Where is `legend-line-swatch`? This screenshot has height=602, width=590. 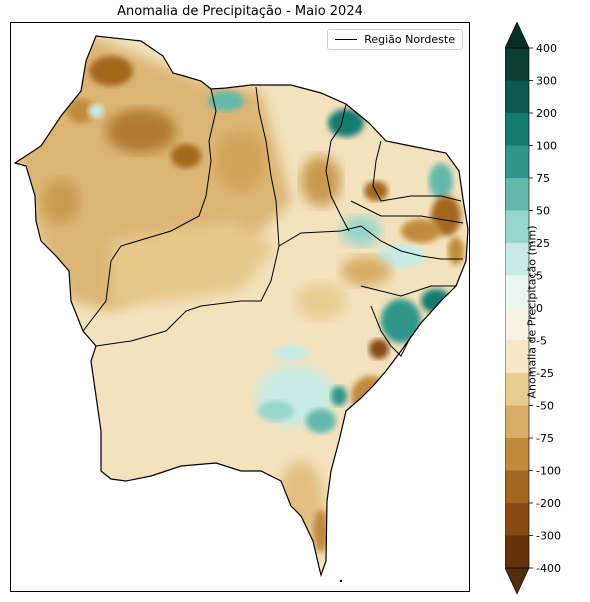 legend-line-swatch is located at coordinates (346, 39).